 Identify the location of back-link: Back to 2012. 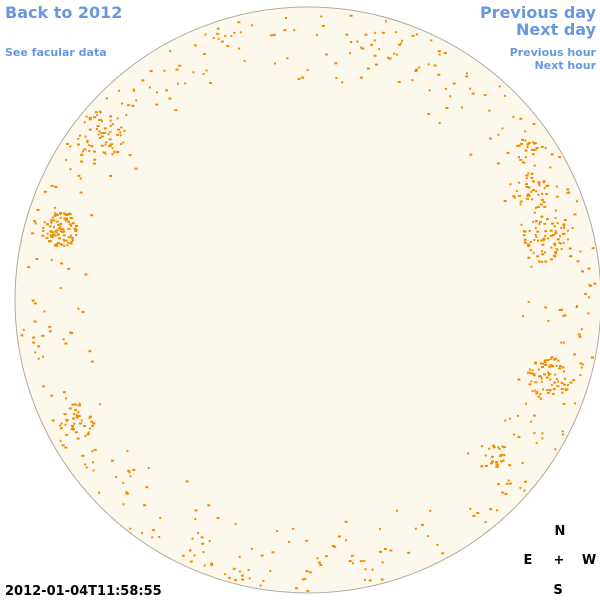
(63, 12).